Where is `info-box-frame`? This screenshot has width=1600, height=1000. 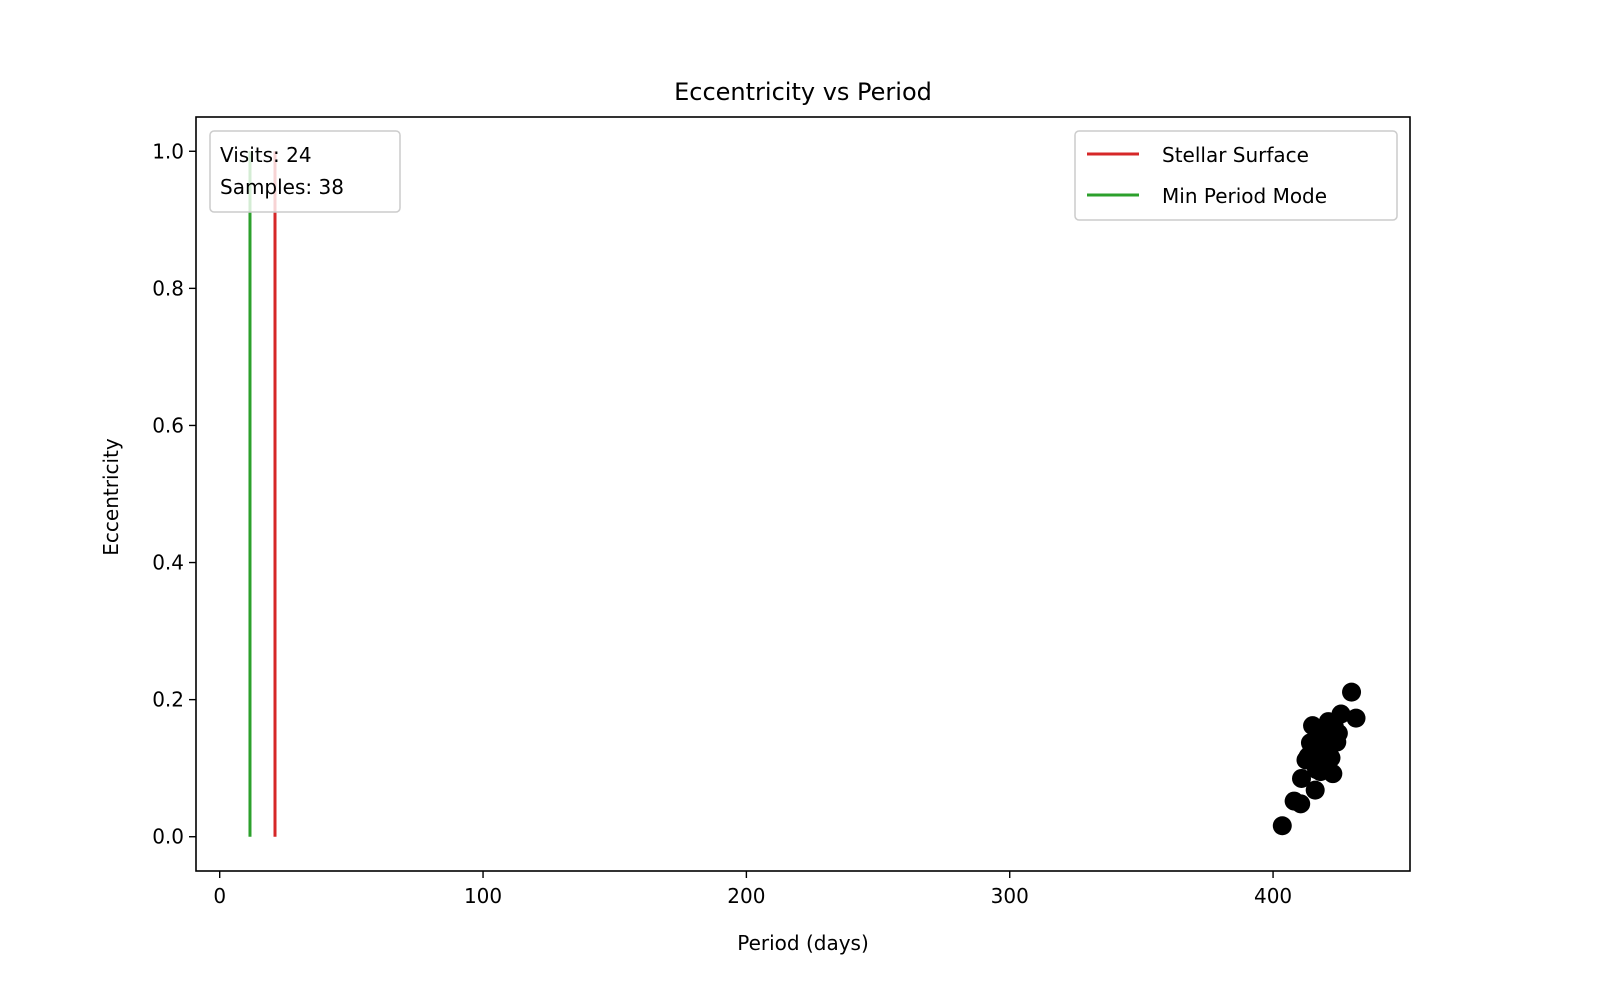 info-box-frame is located at coordinates (305, 171).